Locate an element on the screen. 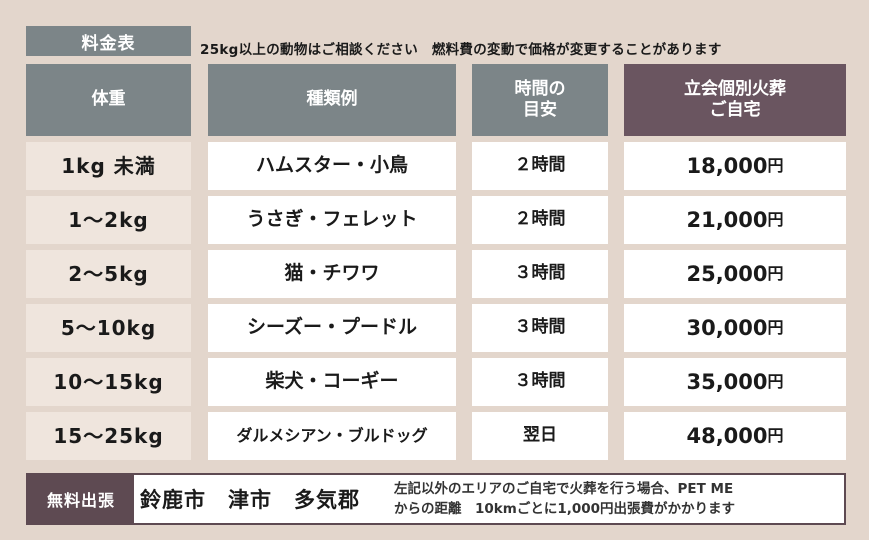 This screenshot has width=869, height=540. price-value: 25,000 is located at coordinates (727, 273).